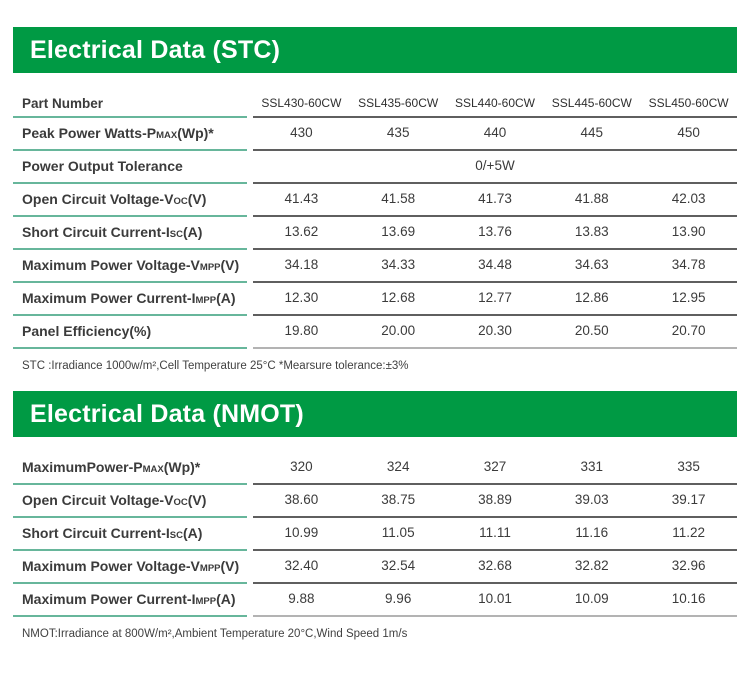 The height and width of the screenshot is (673, 750). I want to click on row-values: 10.99 11.05 11.11 11.16 11.22, so click(495, 534).